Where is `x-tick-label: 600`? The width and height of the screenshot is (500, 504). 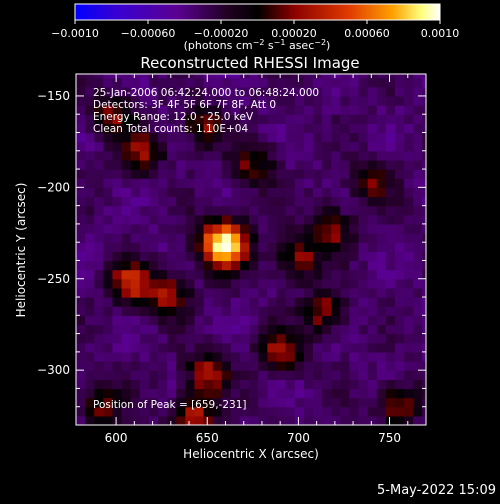 x-tick-label: 600 is located at coordinates (116, 438).